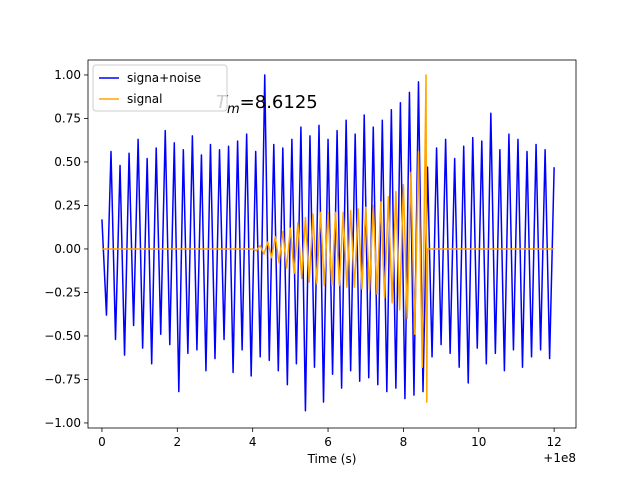 Image resolution: width=640 pixels, height=480 pixels. What do you see at coordinates (62, 423) in the screenshot?
I see `y-tick-label: −1.00` at bounding box center [62, 423].